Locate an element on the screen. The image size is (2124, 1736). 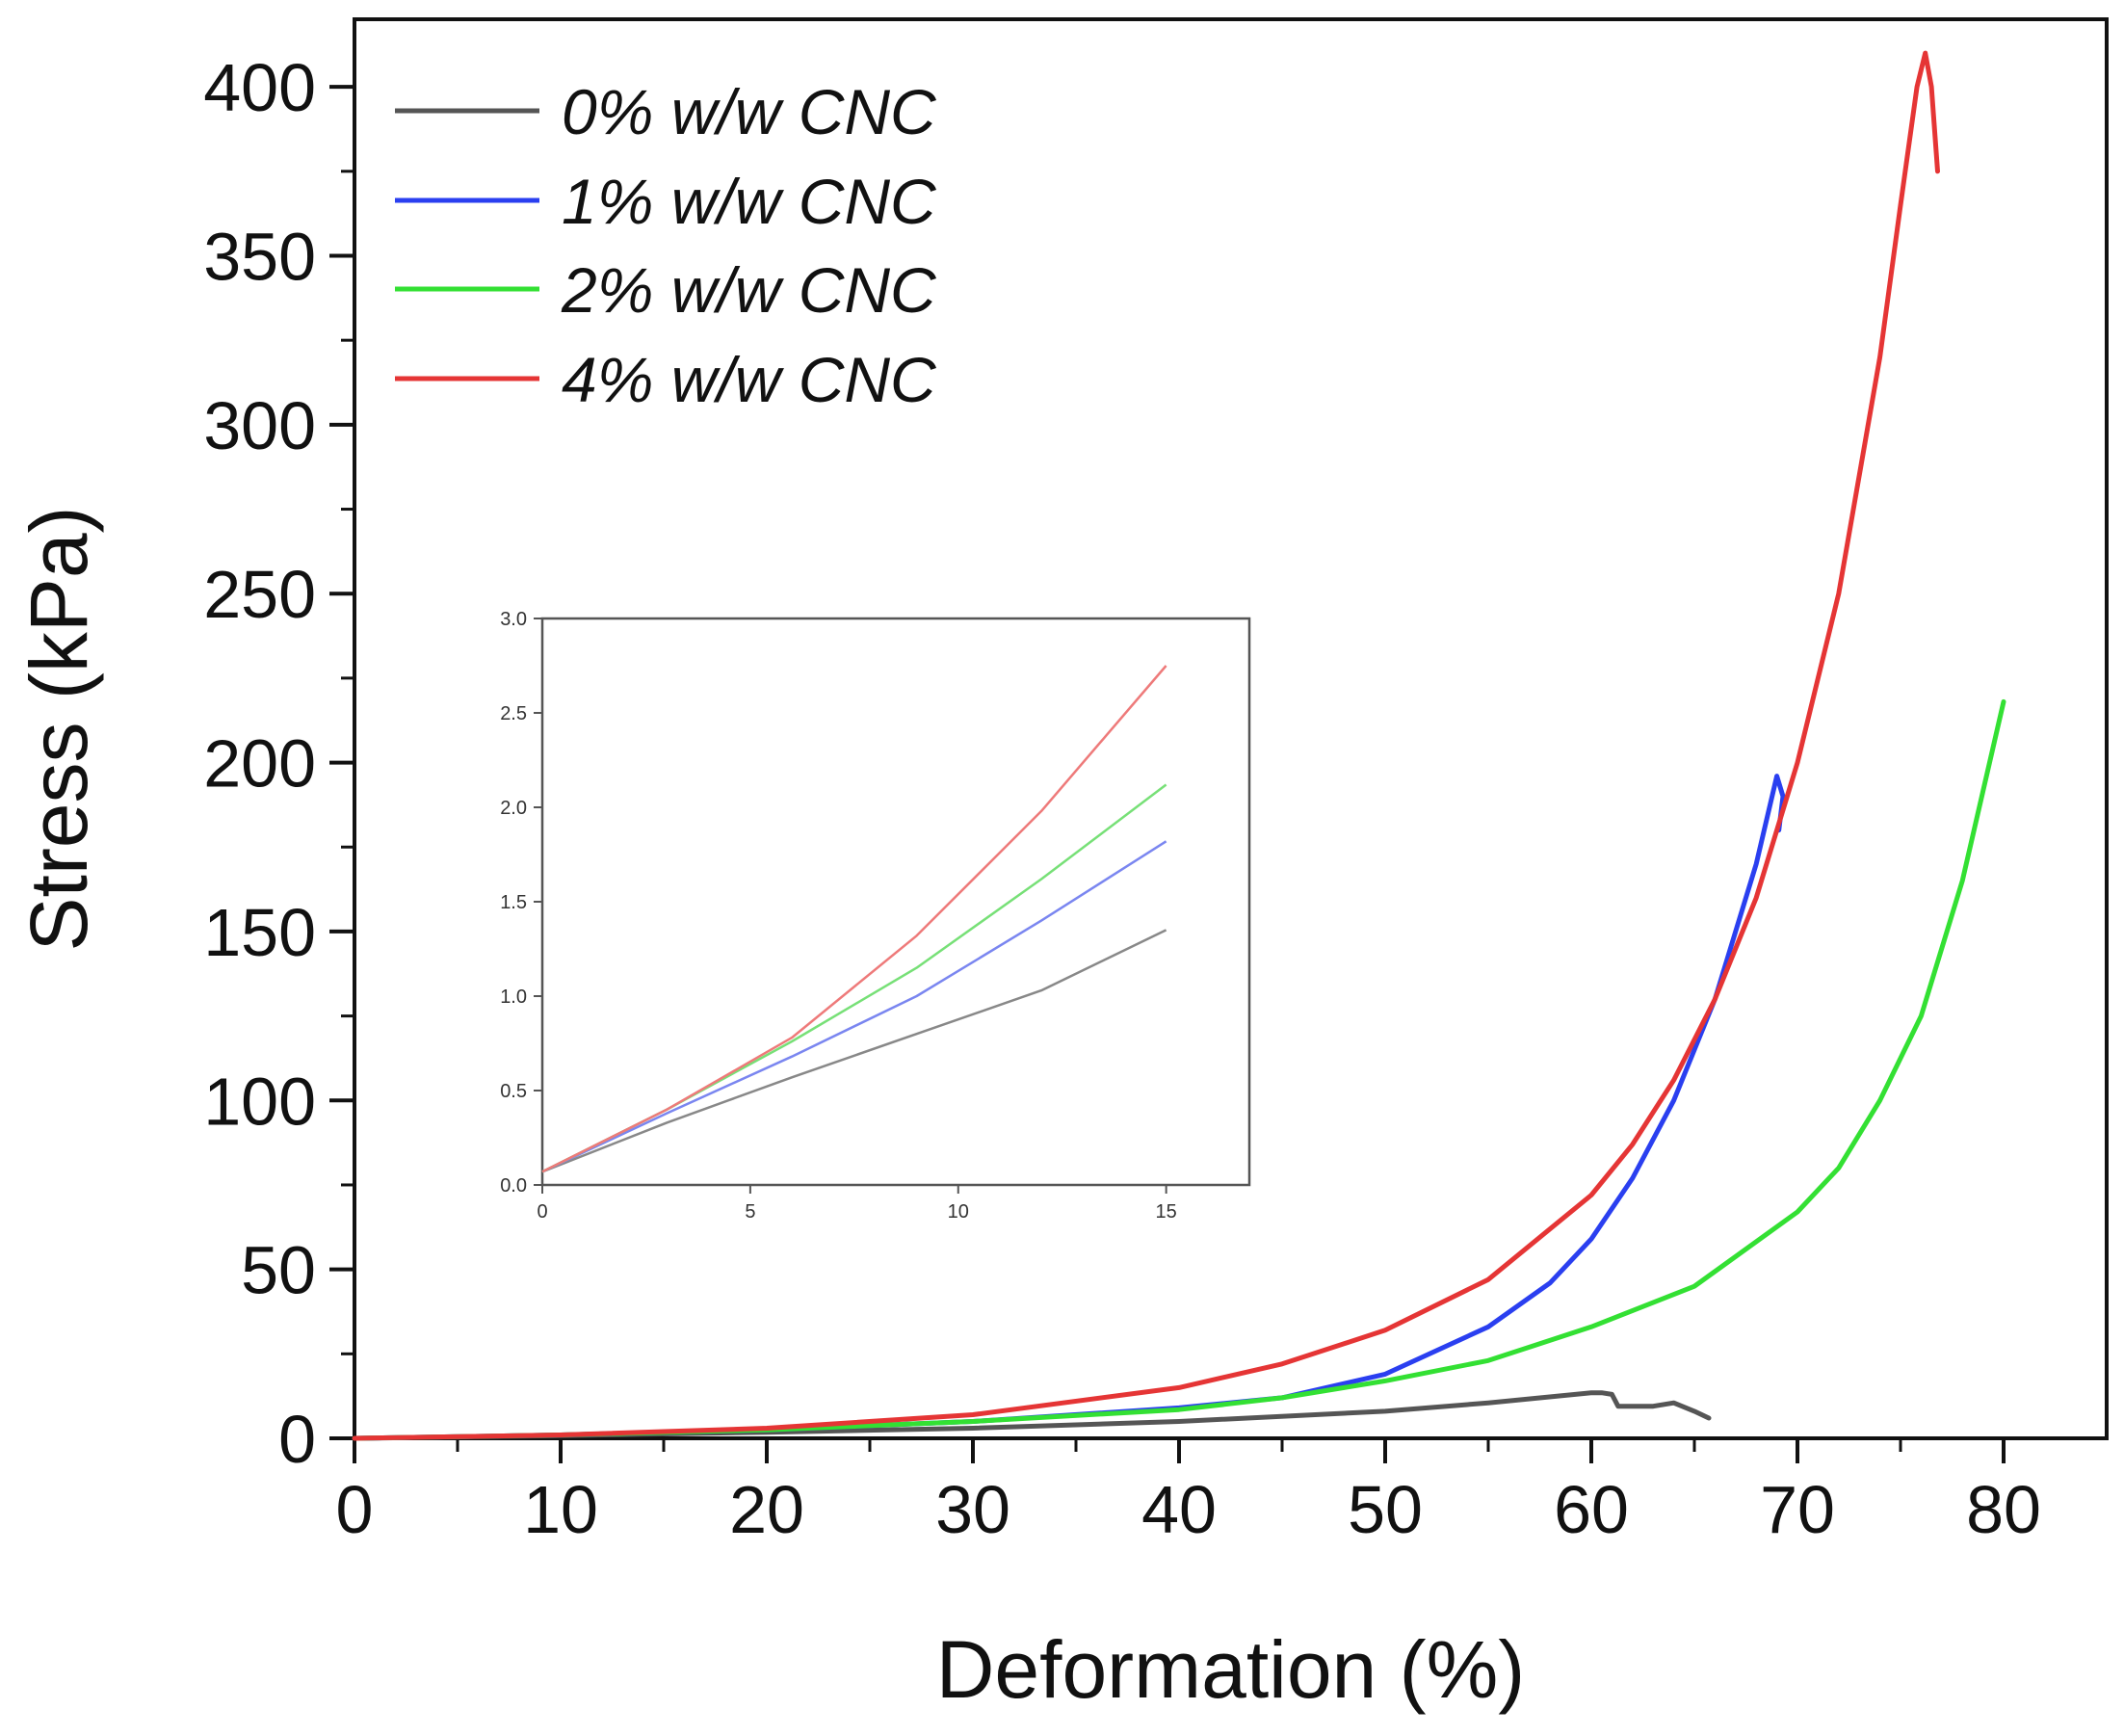
x-tick-label-20: 20 is located at coordinates (766, 1510).